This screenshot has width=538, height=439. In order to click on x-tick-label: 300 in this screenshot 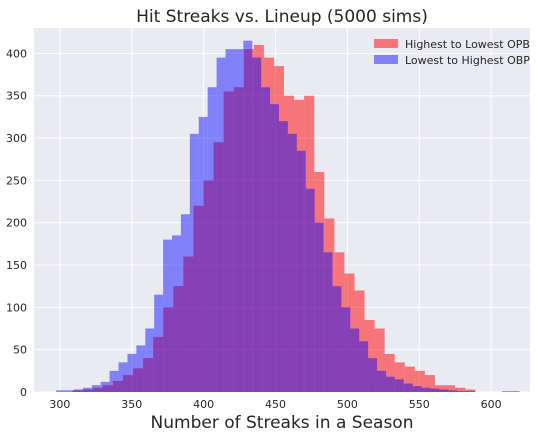, I will do `click(59, 404)`.